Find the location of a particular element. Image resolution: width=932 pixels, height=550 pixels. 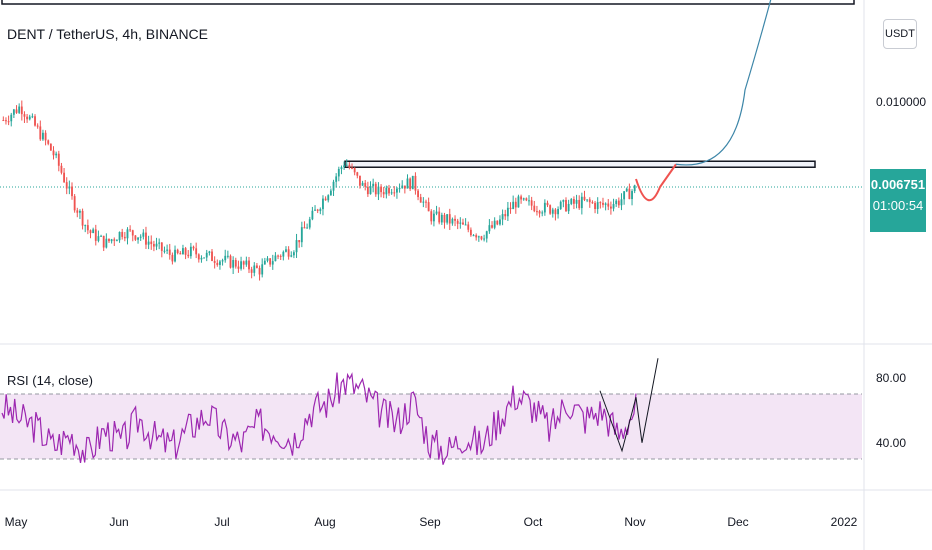

rsi-title: RSI (14, close) is located at coordinates (50, 380).